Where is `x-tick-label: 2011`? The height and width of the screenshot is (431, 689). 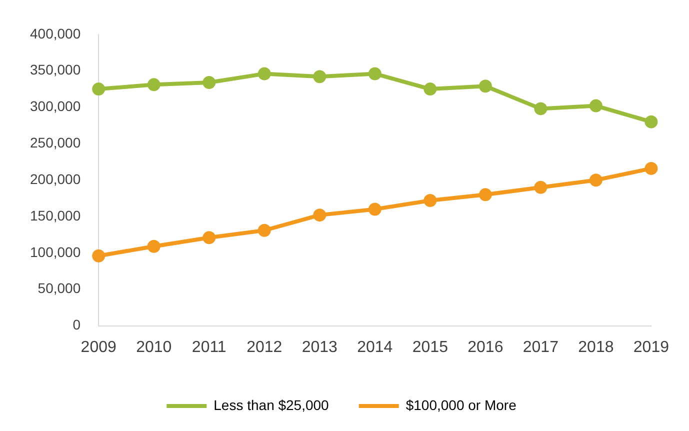 x-tick-label: 2011 is located at coordinates (209, 347).